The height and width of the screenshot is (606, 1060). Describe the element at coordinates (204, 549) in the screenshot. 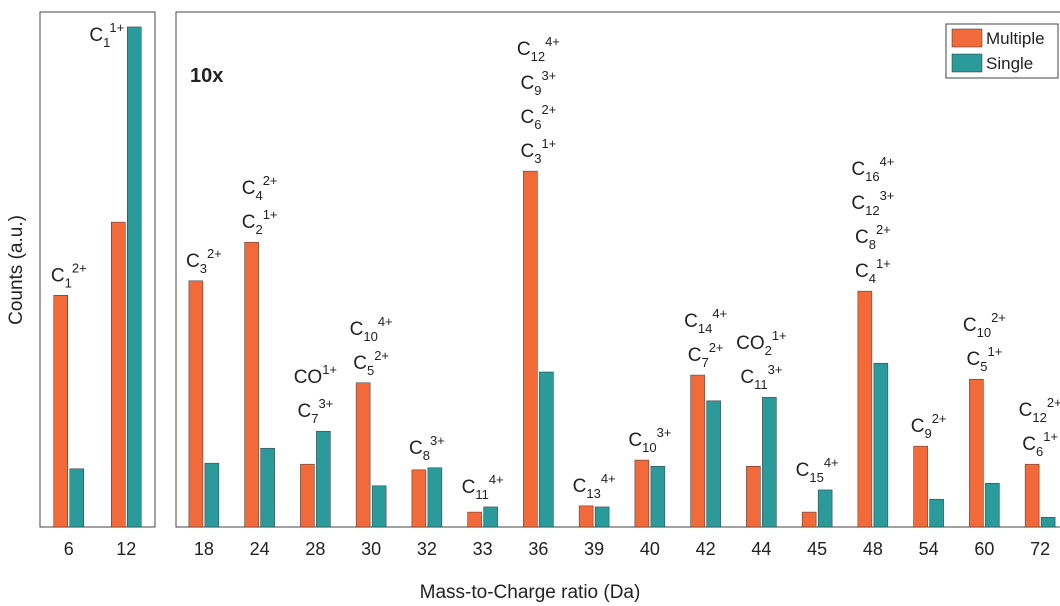

I see `x-tick-label: 18` at that location.